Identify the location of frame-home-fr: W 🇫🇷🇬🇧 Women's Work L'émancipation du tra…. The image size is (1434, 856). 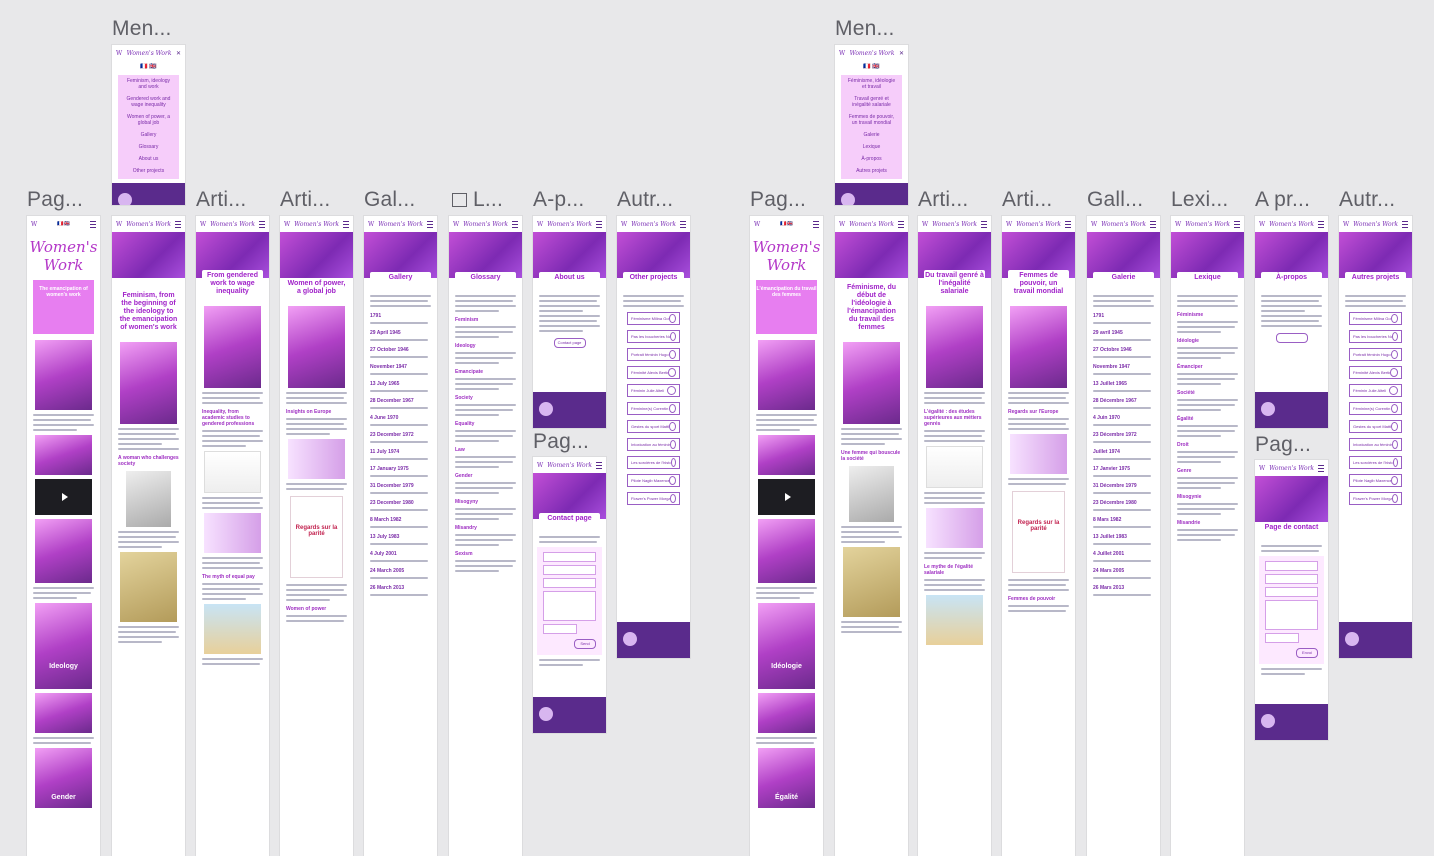
(786, 536).